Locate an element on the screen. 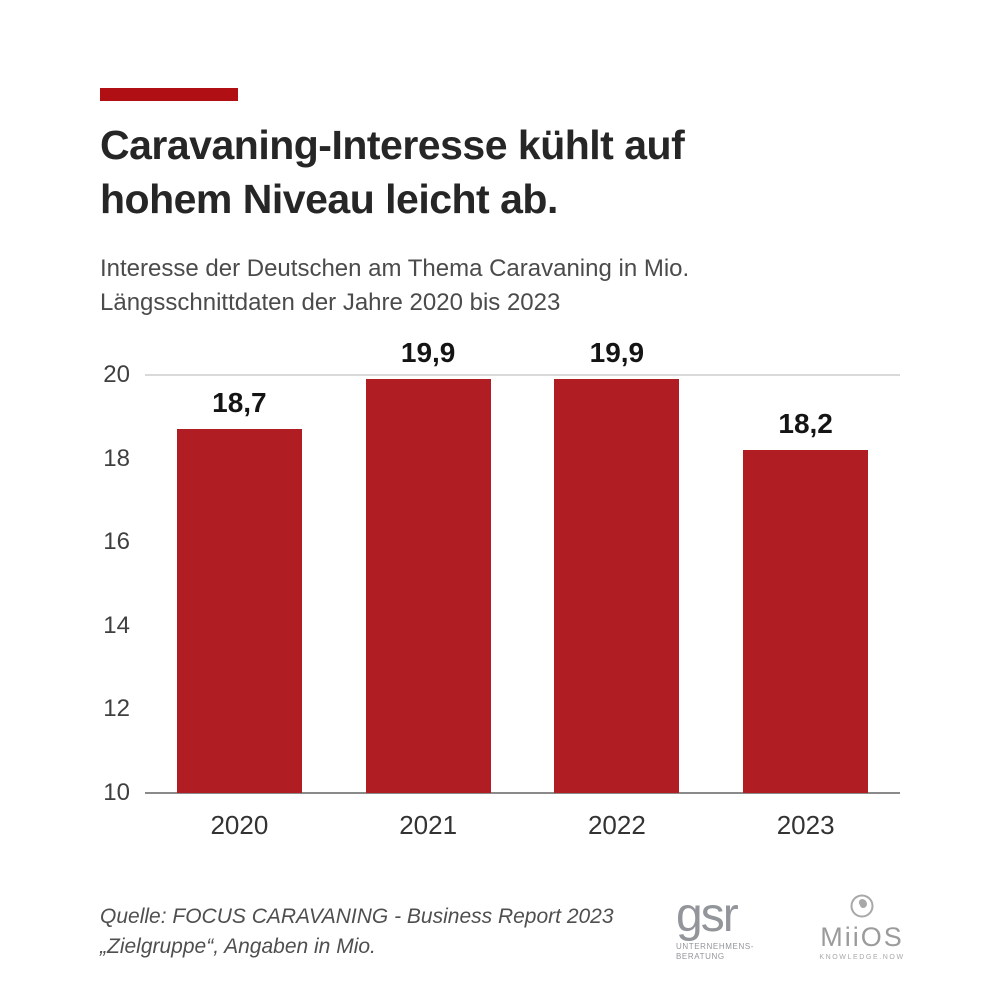  x-axis-baseline is located at coordinates (522, 793).